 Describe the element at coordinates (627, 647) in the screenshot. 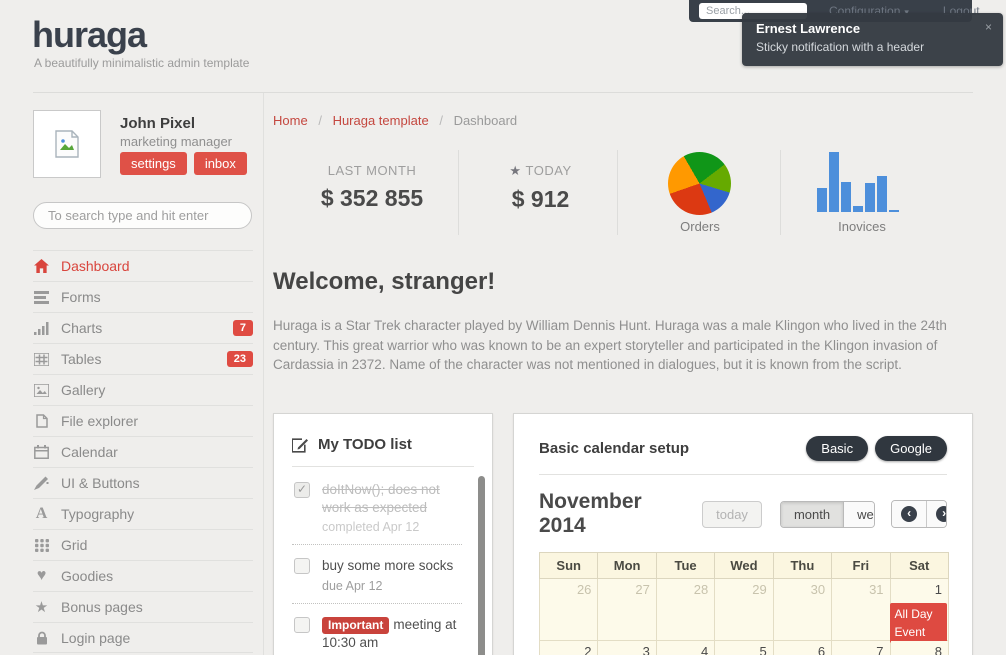

I see `day-cell: 3` at that location.